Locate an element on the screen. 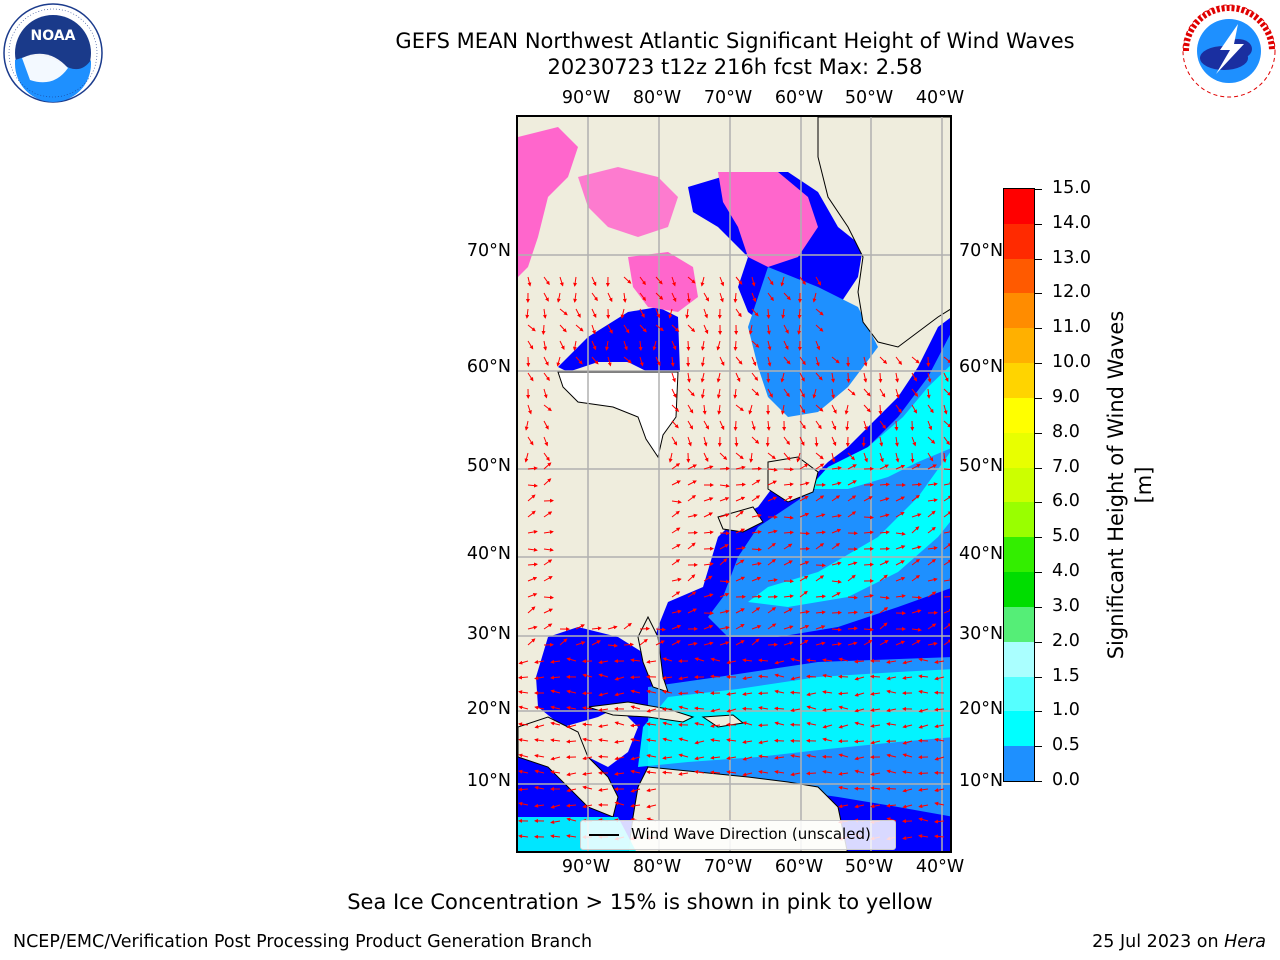 The height and width of the screenshot is (960, 1280). colorbar-tick-label: 9.0 is located at coordinates (1066, 396).